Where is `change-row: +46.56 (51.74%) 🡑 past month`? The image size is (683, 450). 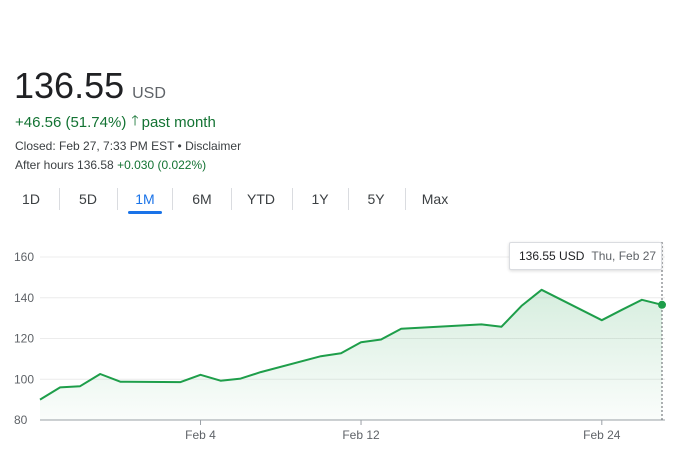 change-row: +46.56 (51.74%) 🡑 past month is located at coordinates (115, 122).